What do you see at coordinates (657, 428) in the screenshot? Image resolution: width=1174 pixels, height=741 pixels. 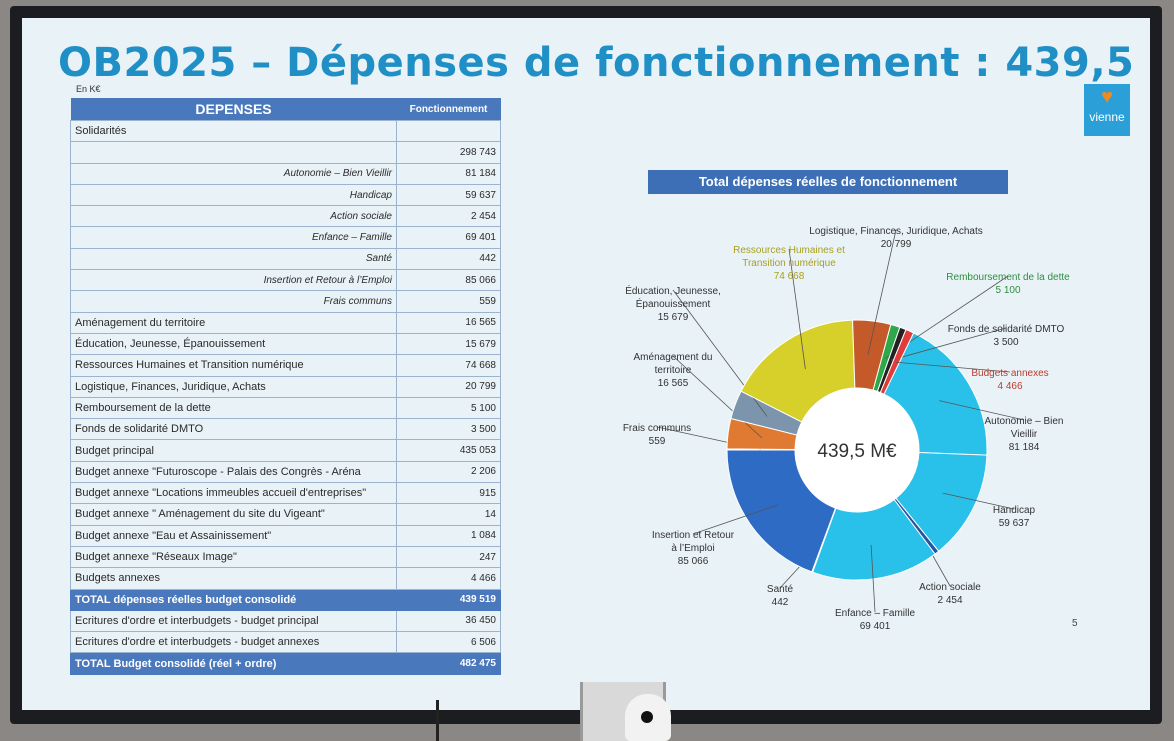 I see `slice-label-line: Frais communs` at bounding box center [657, 428].